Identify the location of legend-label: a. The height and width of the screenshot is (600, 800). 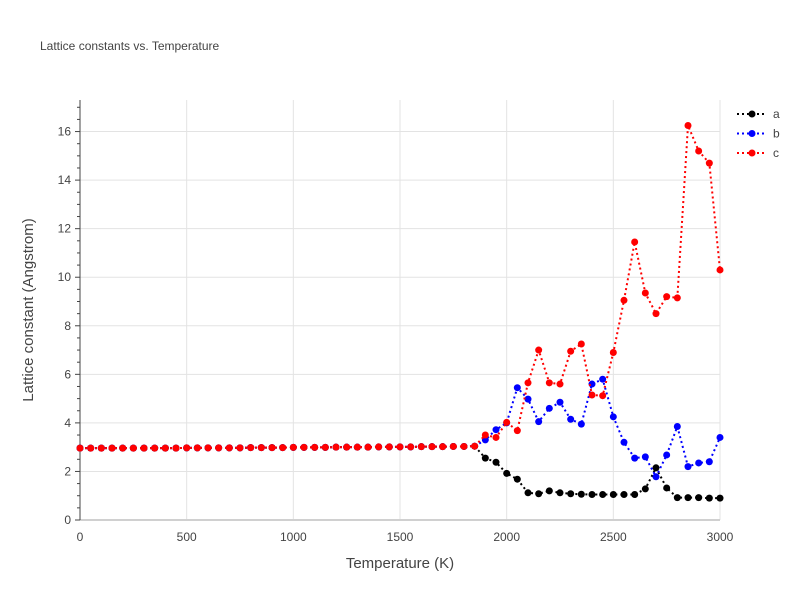
(776, 114).